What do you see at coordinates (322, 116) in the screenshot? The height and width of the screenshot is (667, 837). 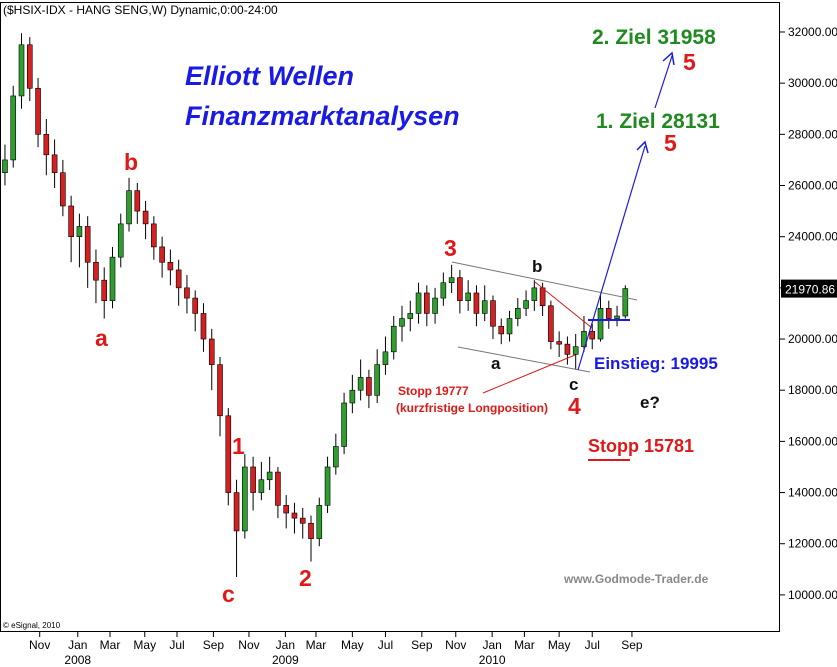 I see `headline: Finanzmarktanalysen` at bounding box center [322, 116].